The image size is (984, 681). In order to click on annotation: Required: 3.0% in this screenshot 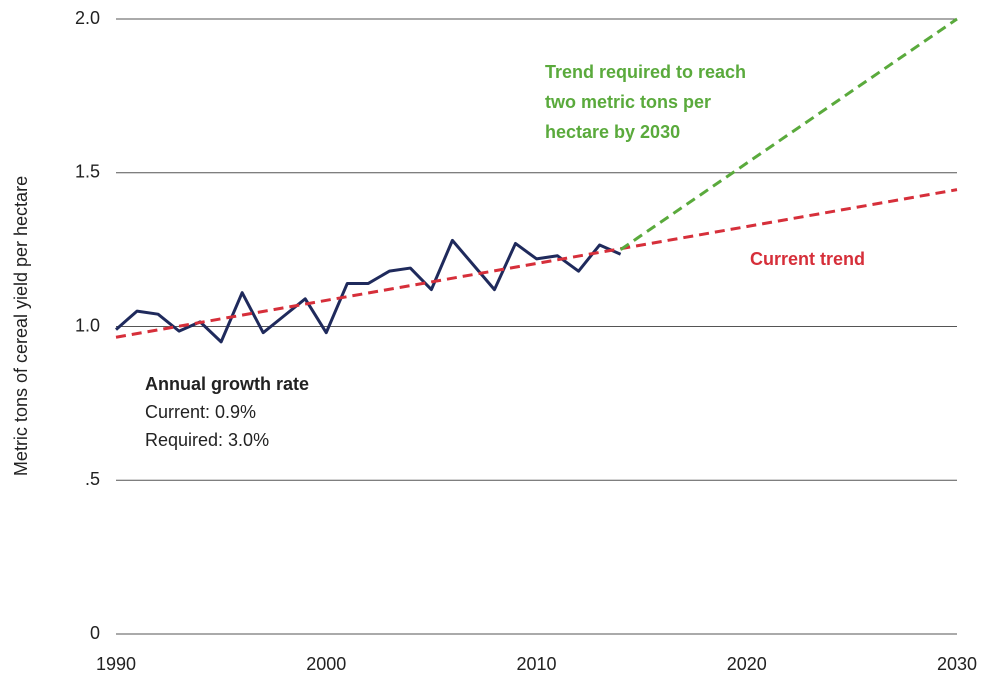, I will do `click(207, 440)`.